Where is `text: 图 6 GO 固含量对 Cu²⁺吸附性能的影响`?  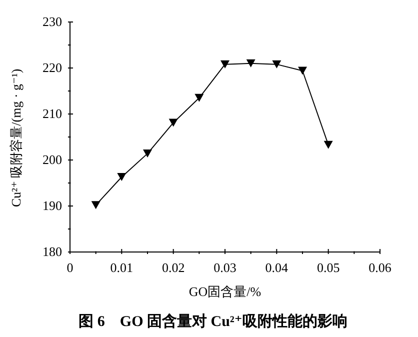
text: 图 6 GO 固含量对 Cu²⁺吸附性能的影响 is located at coordinates (213, 321).